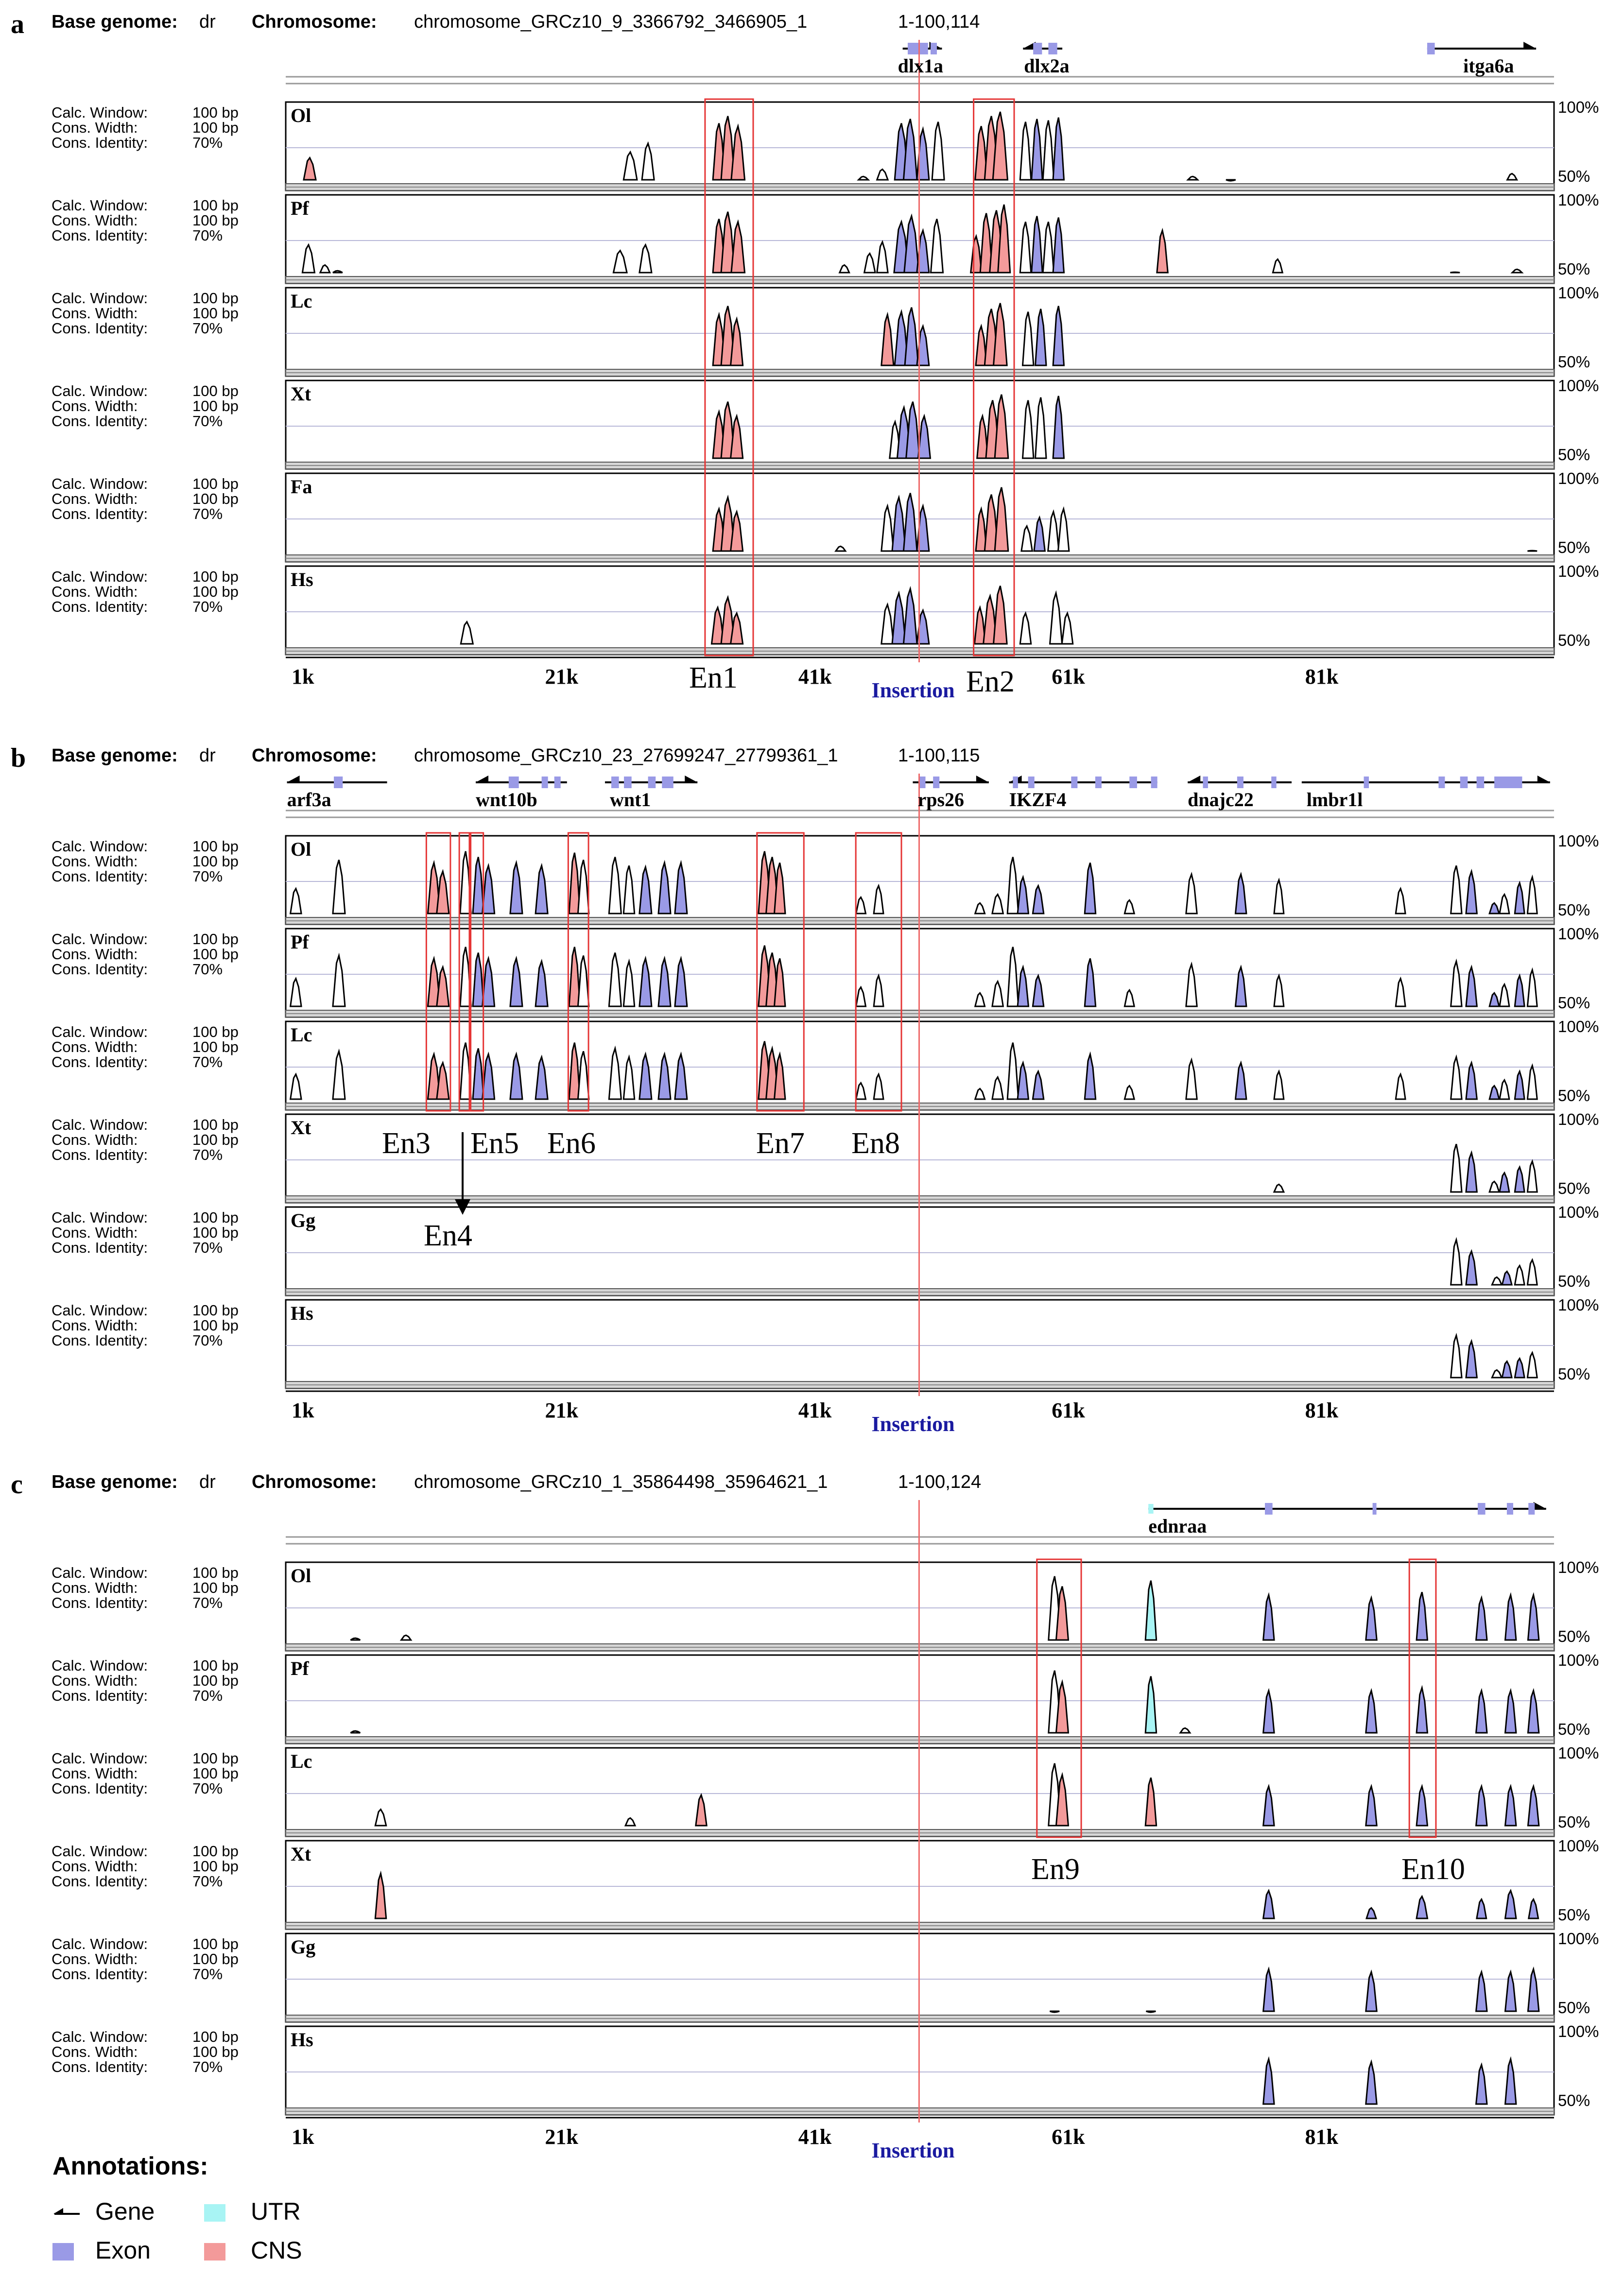 The image size is (1624, 2278). I want to click on track-Xt, so click(920, 1158).